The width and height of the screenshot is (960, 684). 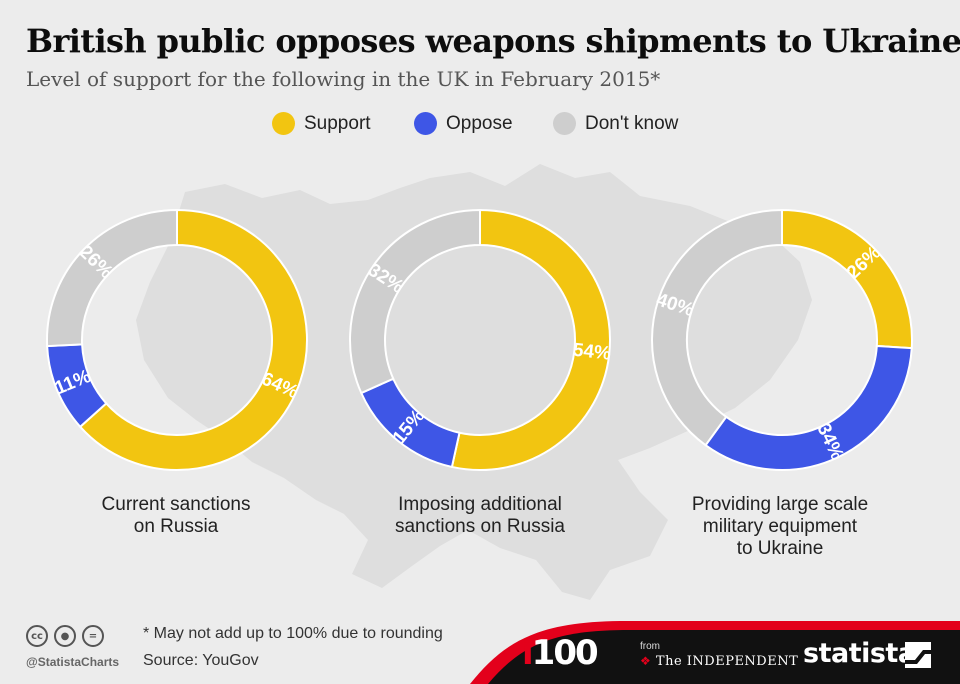 What do you see at coordinates (780, 504) in the screenshot?
I see `donut-label-line: Providing large scale` at bounding box center [780, 504].